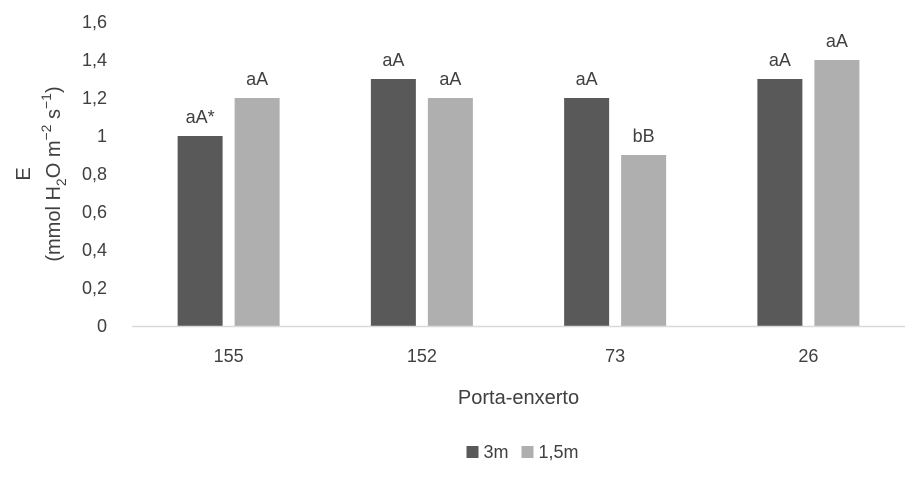 The height and width of the screenshot is (482, 917). I want to click on legend: 3m 1,5m, so click(522, 452).